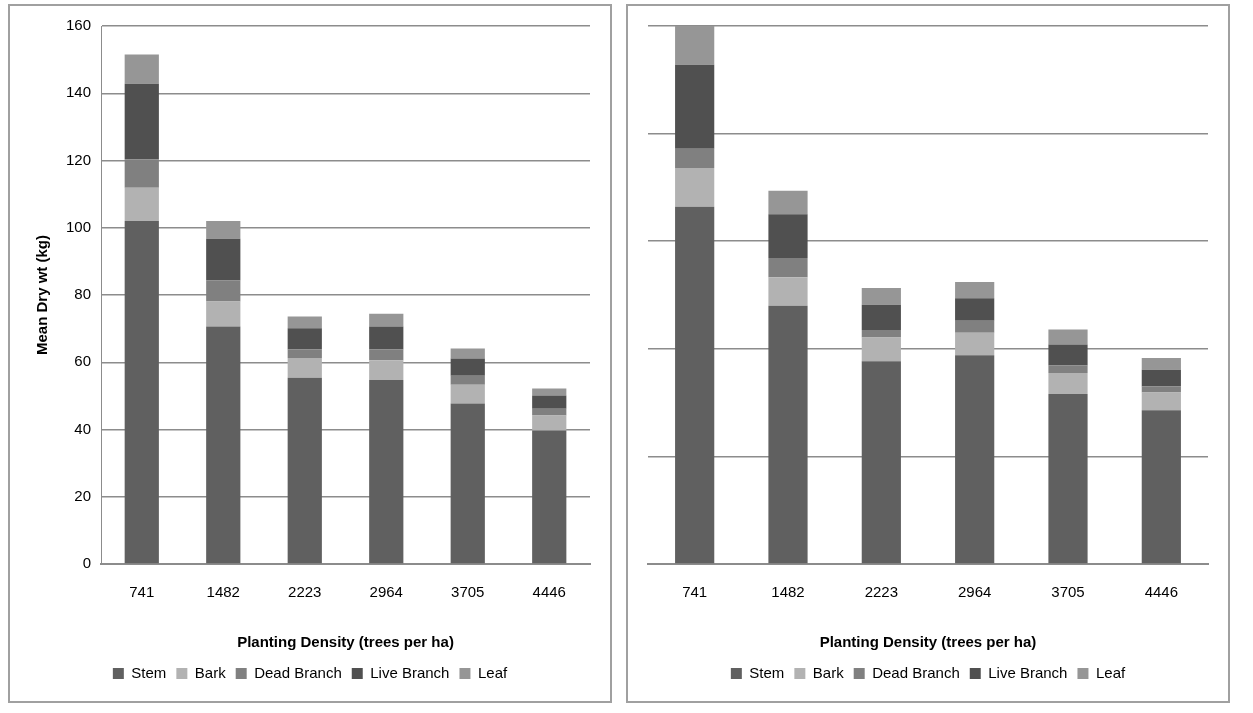 The height and width of the screenshot is (713, 1253). What do you see at coordinates (87, 563) in the screenshot?
I see `y-tick-label: 0` at bounding box center [87, 563].